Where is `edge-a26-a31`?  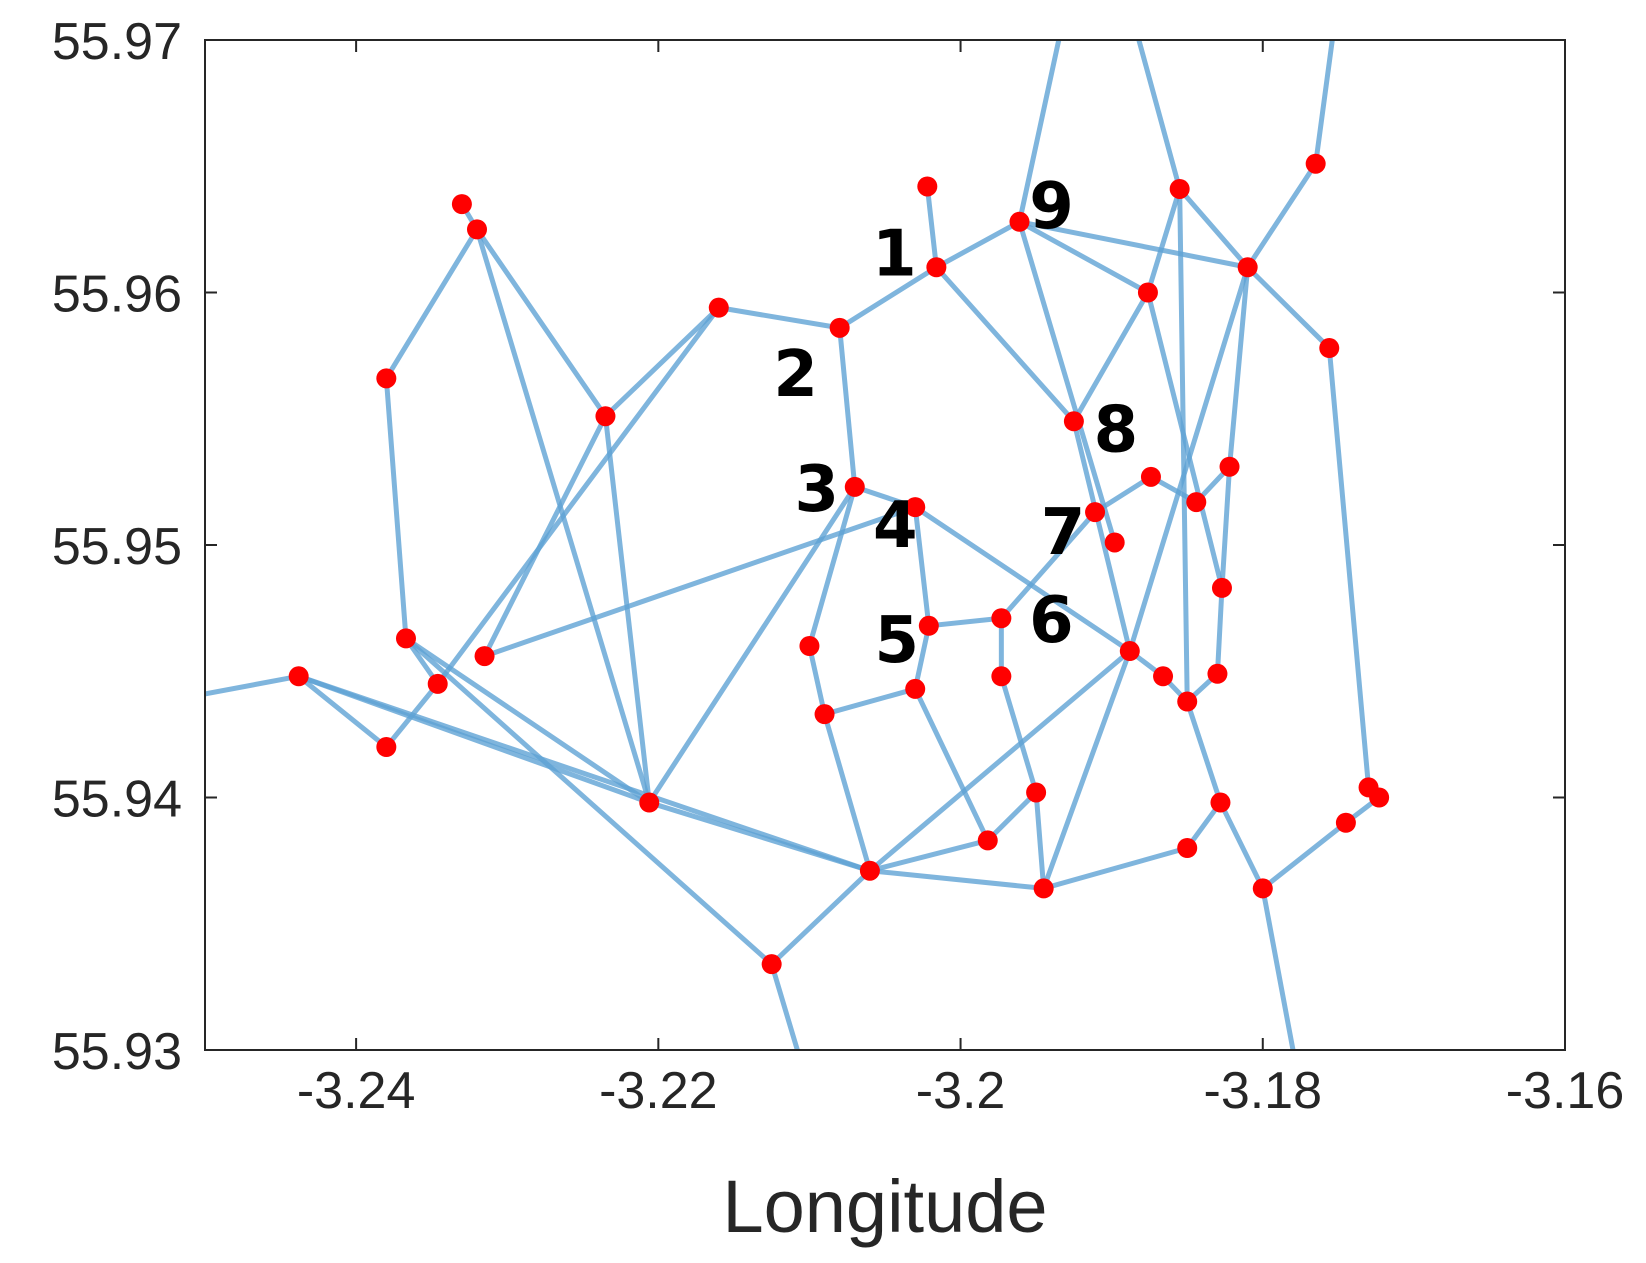 edge-a26-a31 is located at coordinates (1203, 752).